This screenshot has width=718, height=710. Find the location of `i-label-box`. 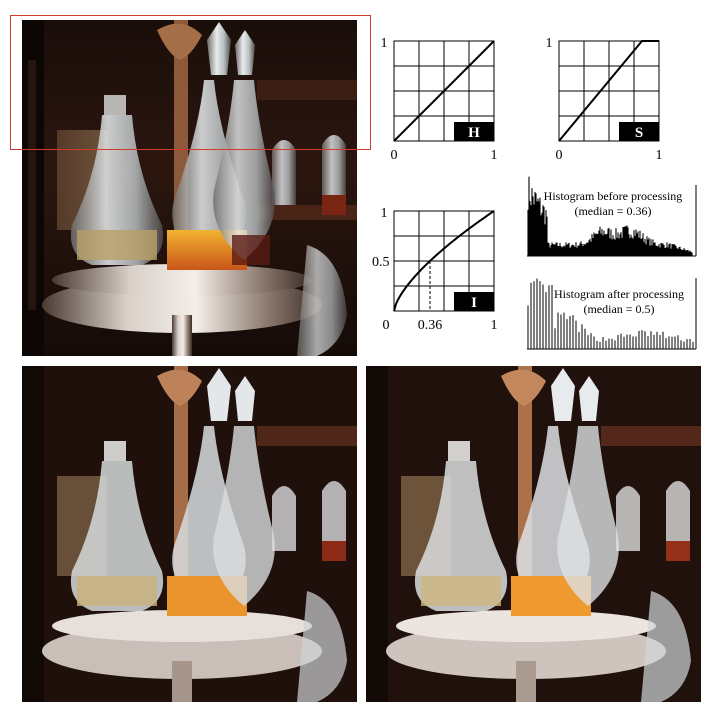

i-label-box is located at coordinates (474, 301).